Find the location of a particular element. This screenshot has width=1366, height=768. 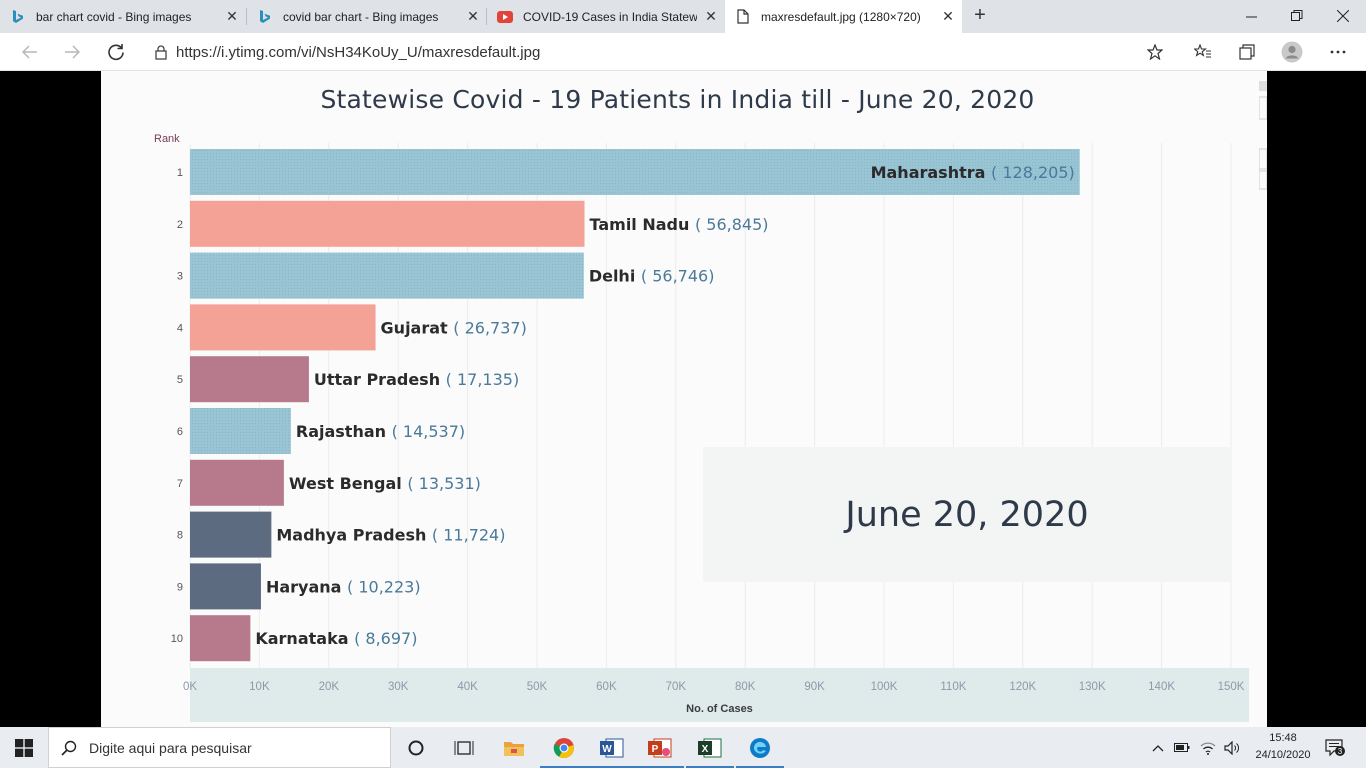

bar-state-label: Karnataka is located at coordinates (304, 638).